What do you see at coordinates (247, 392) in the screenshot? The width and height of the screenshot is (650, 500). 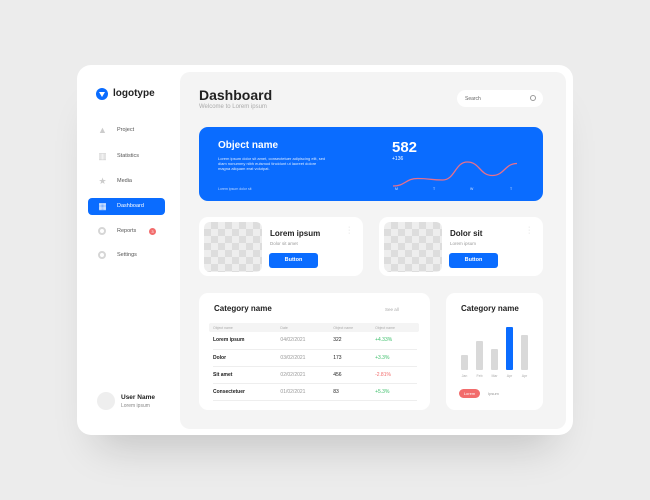 I see `table-cell: Consectetuer` at bounding box center [247, 392].